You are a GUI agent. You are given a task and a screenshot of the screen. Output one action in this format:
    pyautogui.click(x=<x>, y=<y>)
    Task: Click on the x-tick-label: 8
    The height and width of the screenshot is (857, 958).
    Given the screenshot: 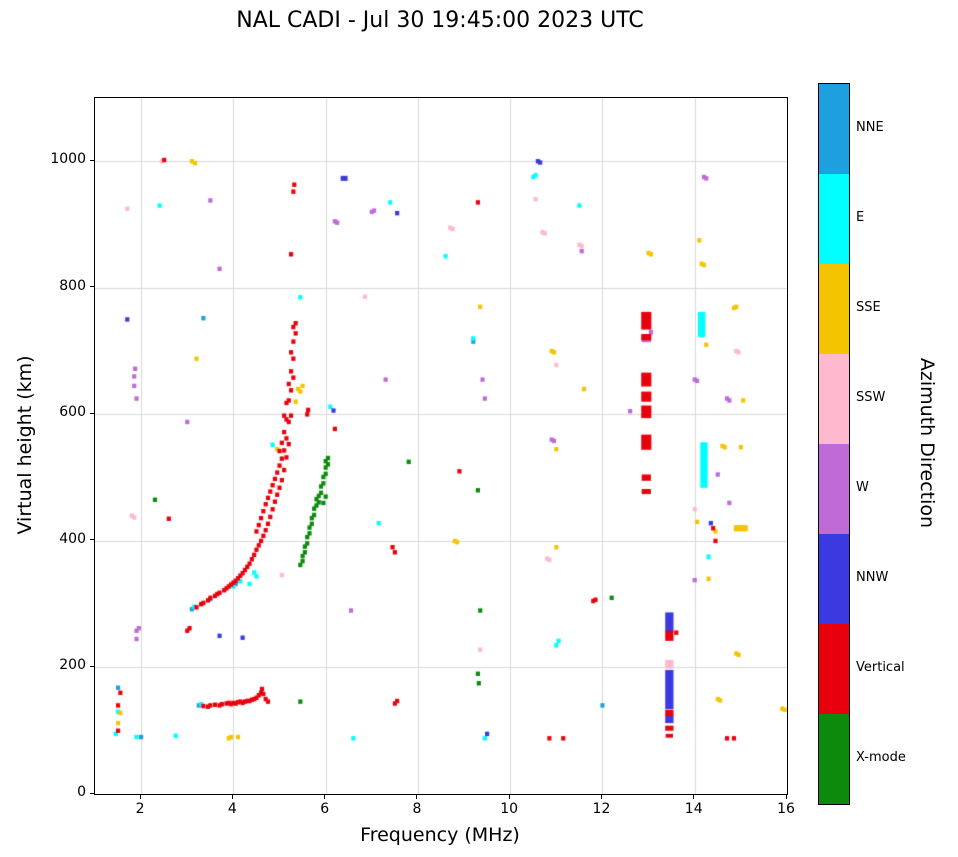 What is the action you would take?
    pyautogui.click(x=417, y=809)
    